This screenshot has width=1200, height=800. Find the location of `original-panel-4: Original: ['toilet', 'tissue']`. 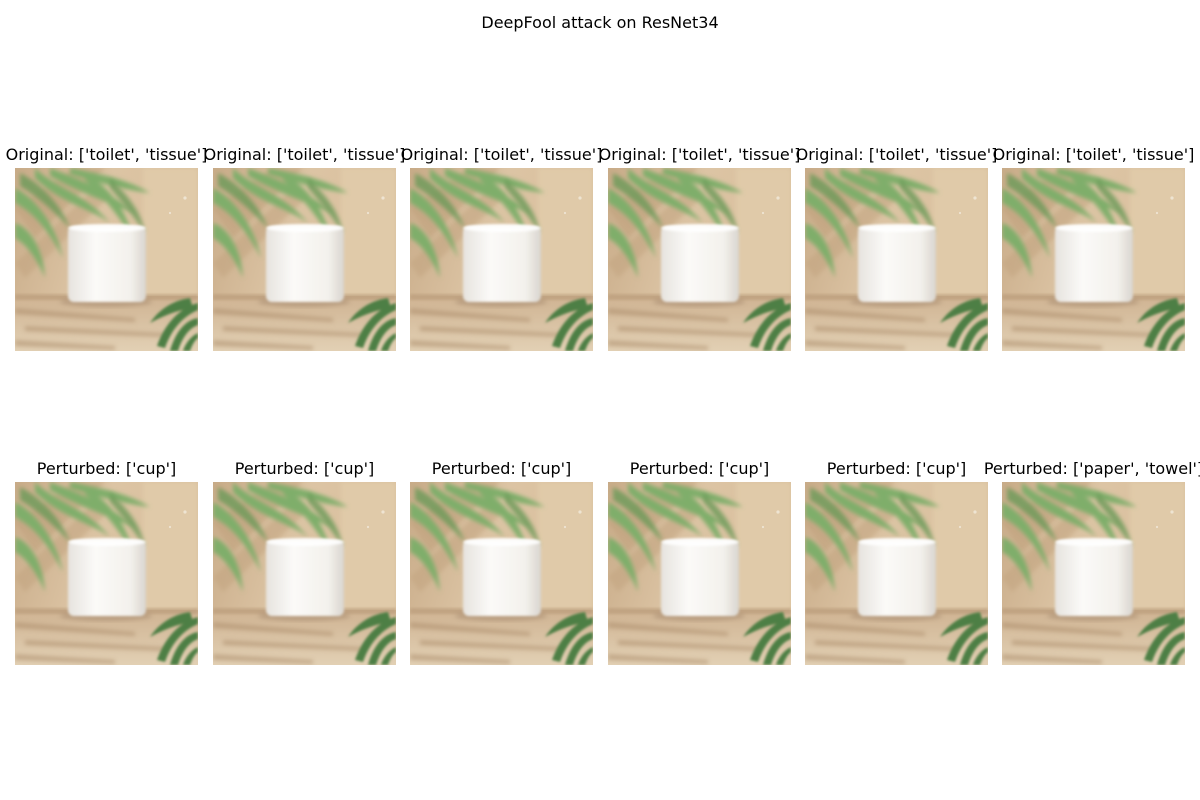

original-panel-4: Original: ['toilet', 'tissue'] is located at coordinates (699, 248).